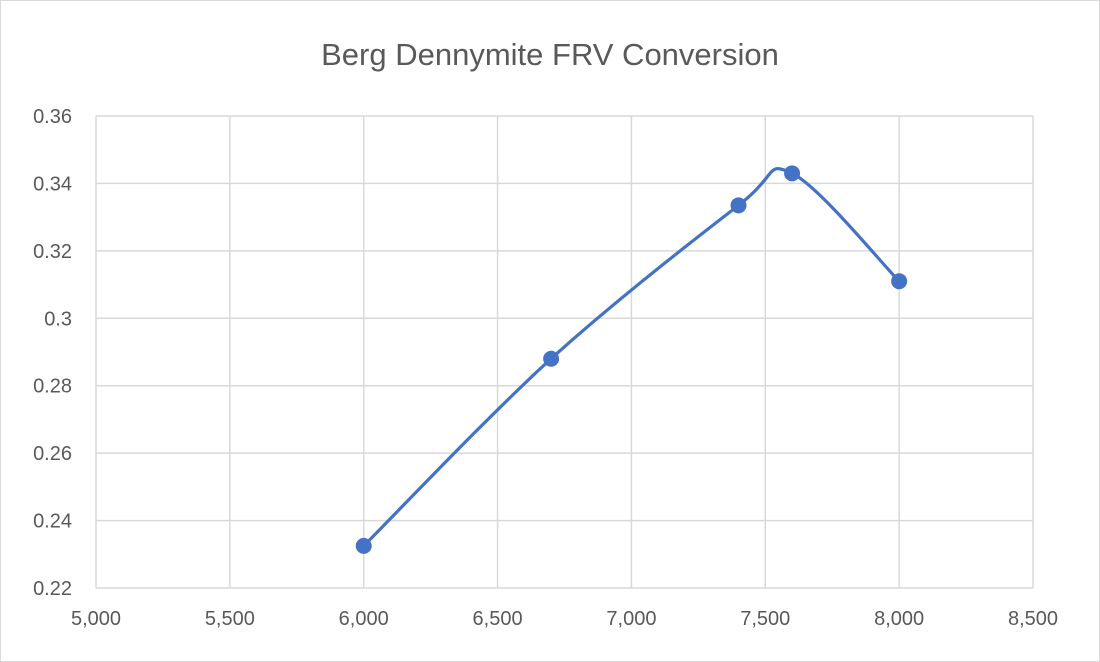 This screenshot has width=1100, height=662. I want to click on y-tick-label: 0.36, so click(52, 117).